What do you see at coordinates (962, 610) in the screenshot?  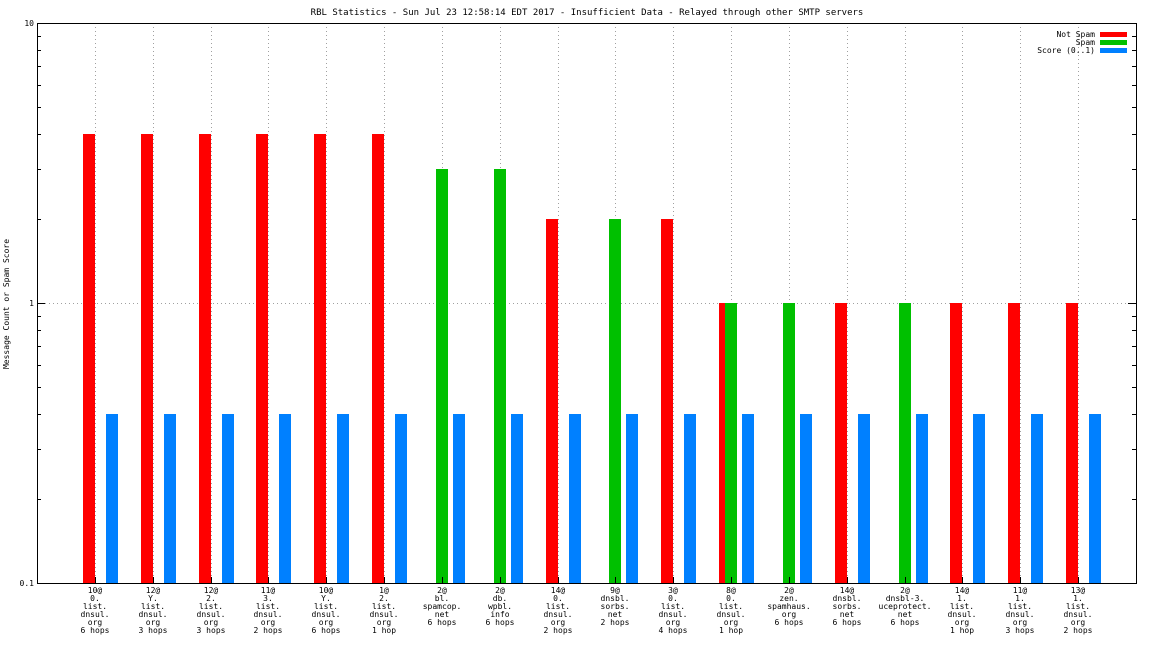 I see `x-tick-label: 14@ 1. list. dnsul. org 1 hop` at bounding box center [962, 610].